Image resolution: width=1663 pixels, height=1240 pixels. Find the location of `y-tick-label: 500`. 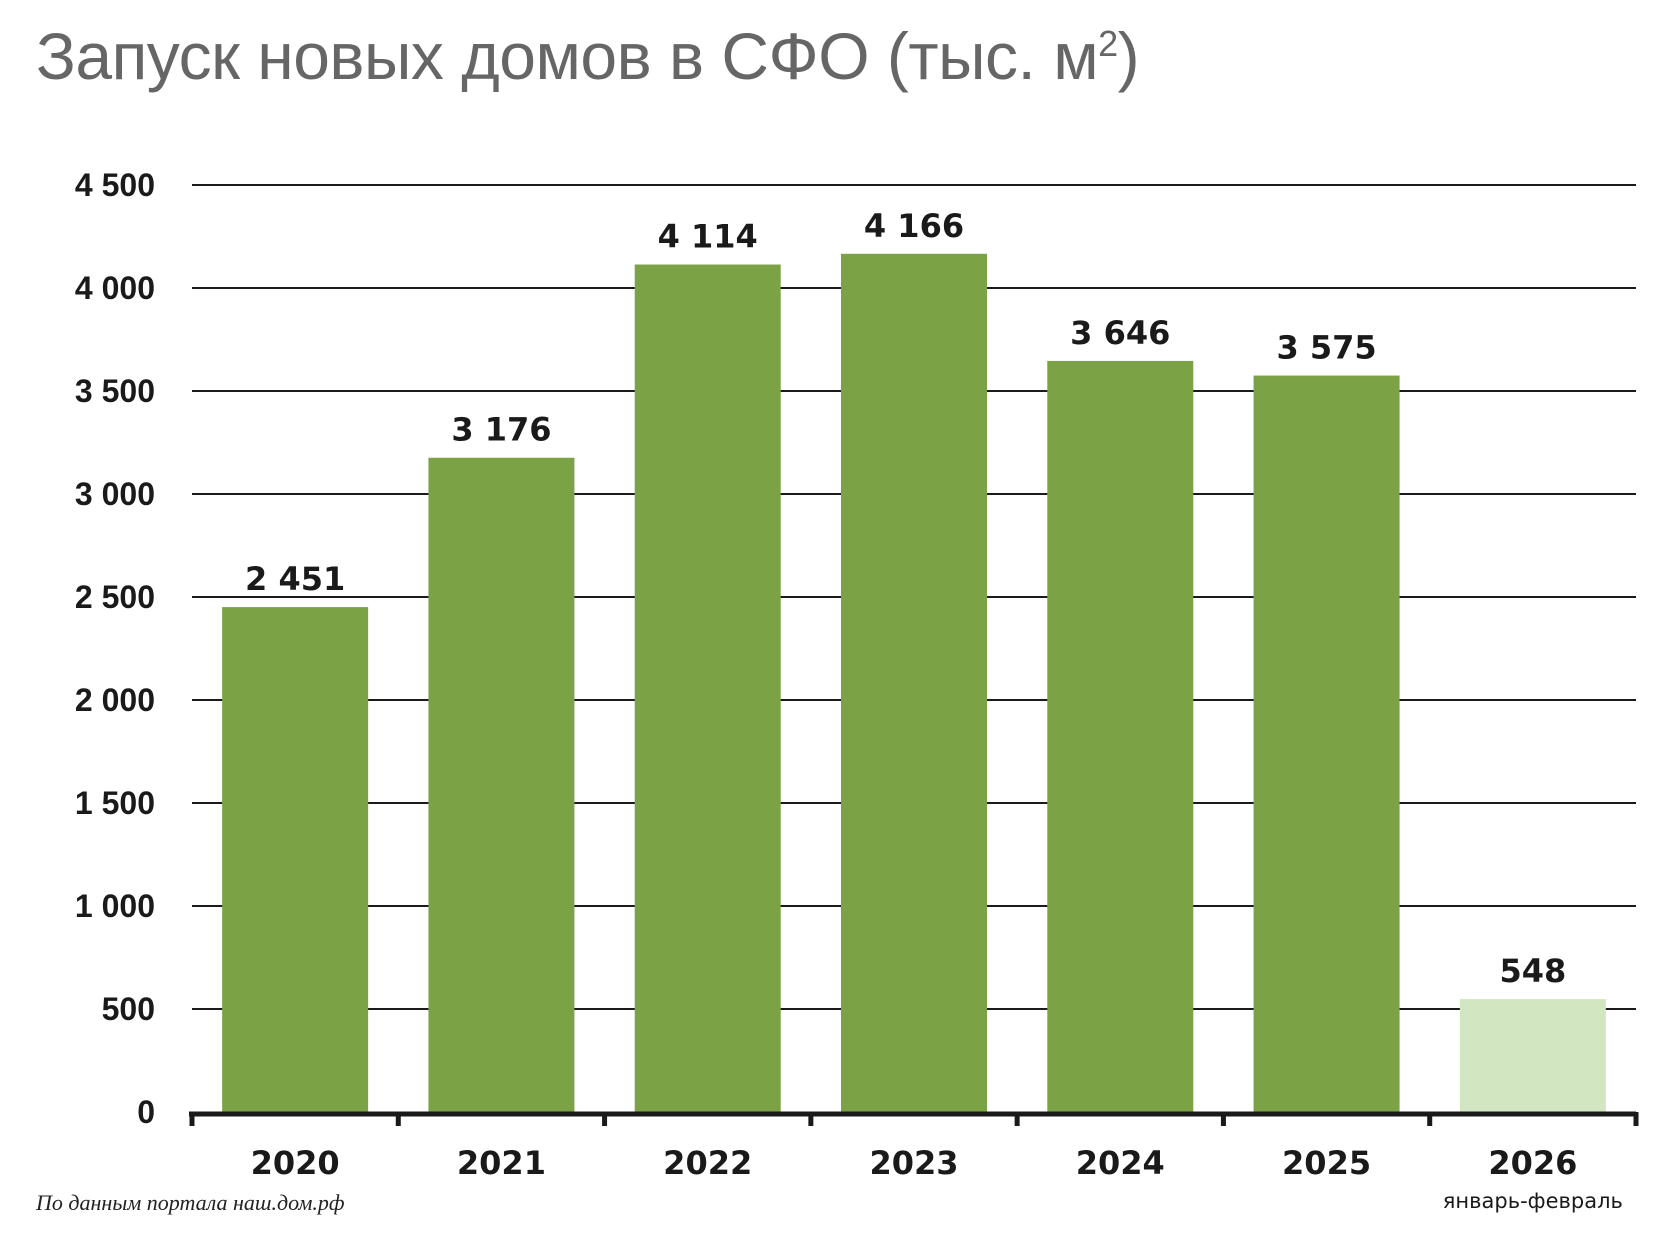

y-tick-label: 500 is located at coordinates (128, 1009).